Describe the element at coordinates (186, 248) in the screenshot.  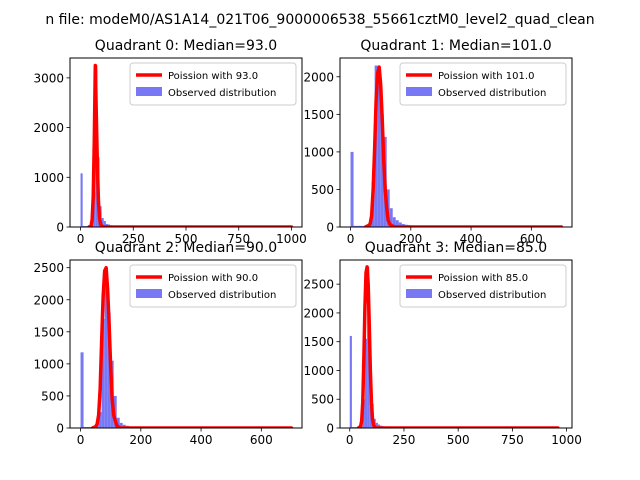
I see `subplot-title: Quadrant 2: Median=90.0` at that location.